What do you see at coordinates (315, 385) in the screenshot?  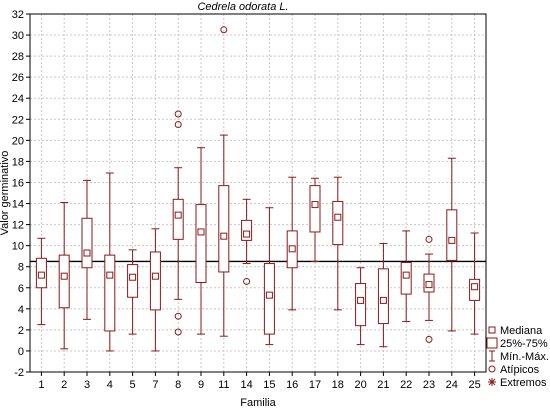 I see `x-tick-label: 17` at bounding box center [315, 385].